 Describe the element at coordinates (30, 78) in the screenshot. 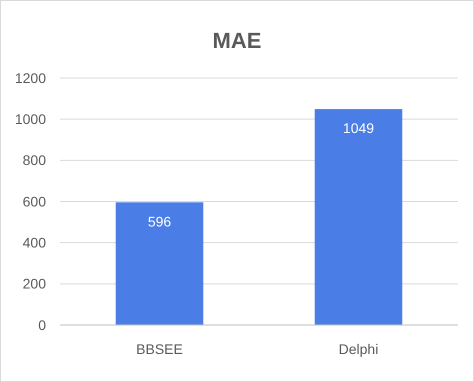

I see `y-tick-label: 1200` at that location.